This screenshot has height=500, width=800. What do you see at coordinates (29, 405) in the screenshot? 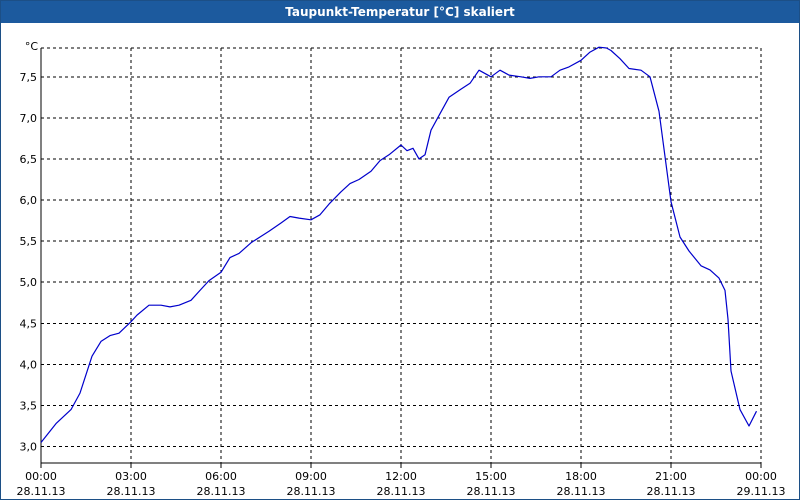
I see `y-tick-label: 3,5` at bounding box center [29, 405].